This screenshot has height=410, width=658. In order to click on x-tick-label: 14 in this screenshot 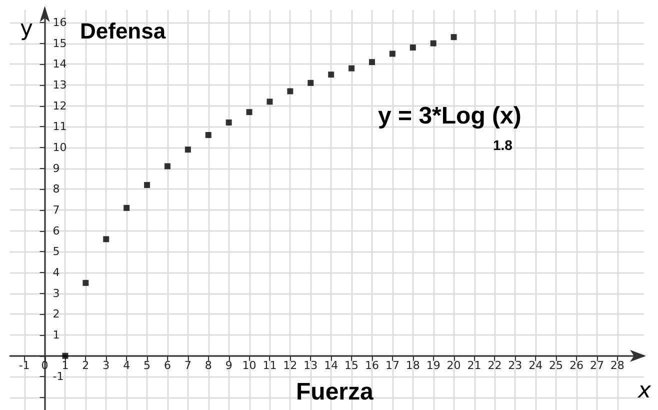, I will do `click(331, 365)`.